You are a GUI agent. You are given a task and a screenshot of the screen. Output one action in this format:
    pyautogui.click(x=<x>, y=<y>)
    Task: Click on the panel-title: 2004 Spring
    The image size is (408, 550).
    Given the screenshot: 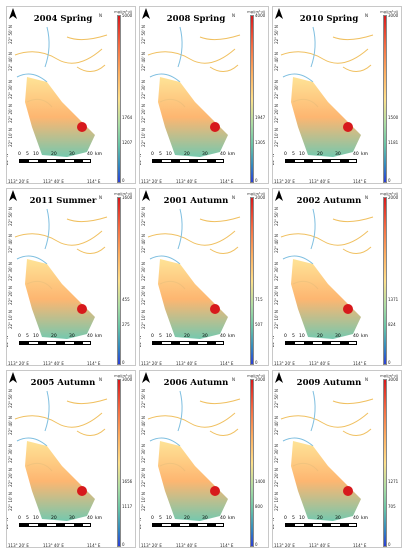 What is the action you would take?
    pyautogui.click(x=63, y=19)
    